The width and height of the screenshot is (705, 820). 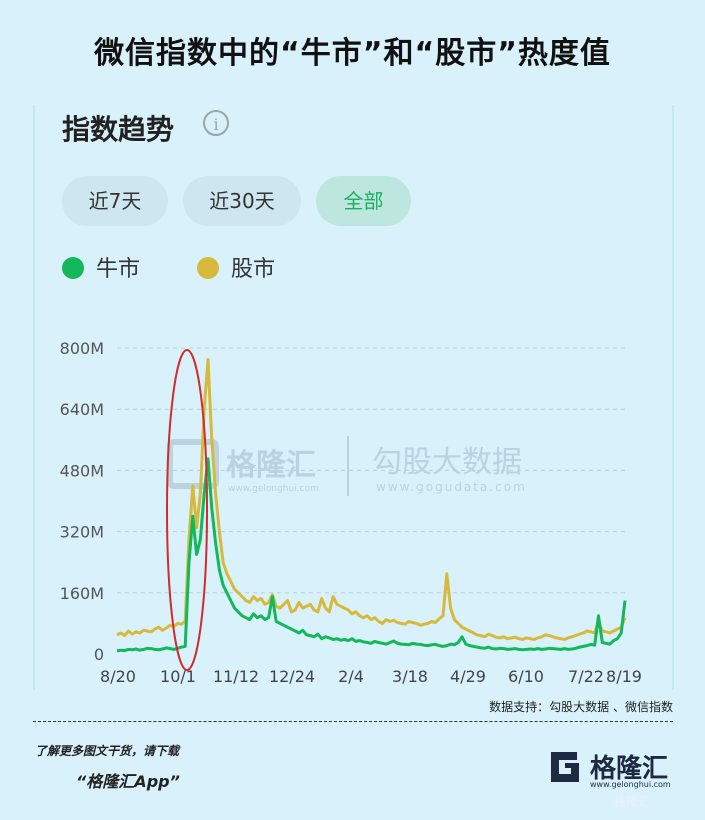 What do you see at coordinates (624, 676) in the screenshot?
I see `x-tick-label: 8/19` at bounding box center [624, 676].